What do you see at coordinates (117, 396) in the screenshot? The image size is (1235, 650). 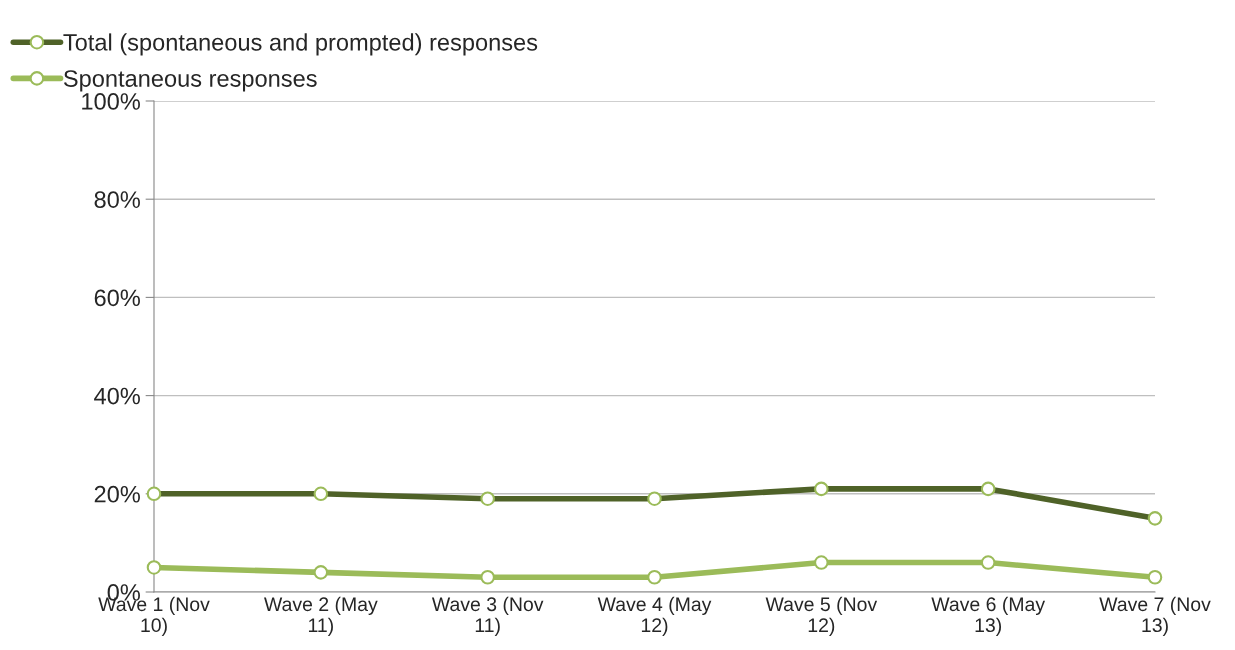 I see `y-tick-label: 40%` at bounding box center [117, 396].